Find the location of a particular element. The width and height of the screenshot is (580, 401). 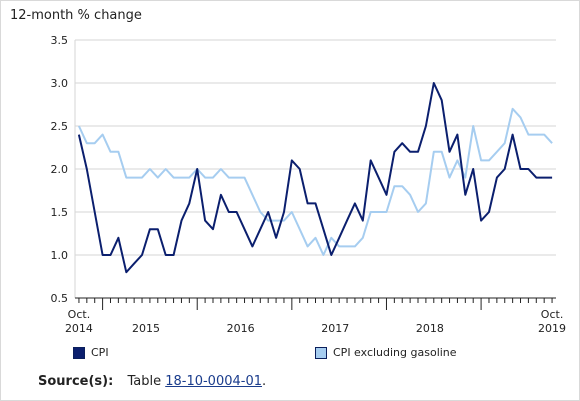

y-tick-label: 1.0 is located at coordinates (60, 255).